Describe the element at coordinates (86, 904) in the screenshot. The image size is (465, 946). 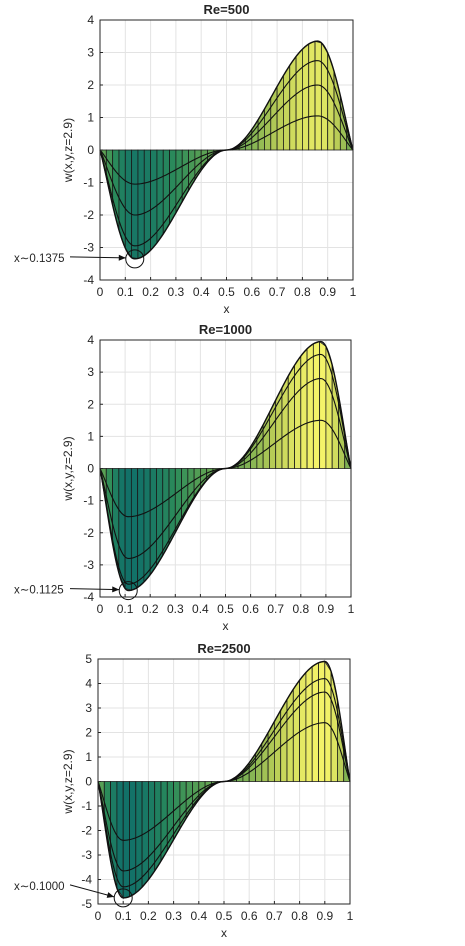
I see `y-tick-label: -5` at that location.